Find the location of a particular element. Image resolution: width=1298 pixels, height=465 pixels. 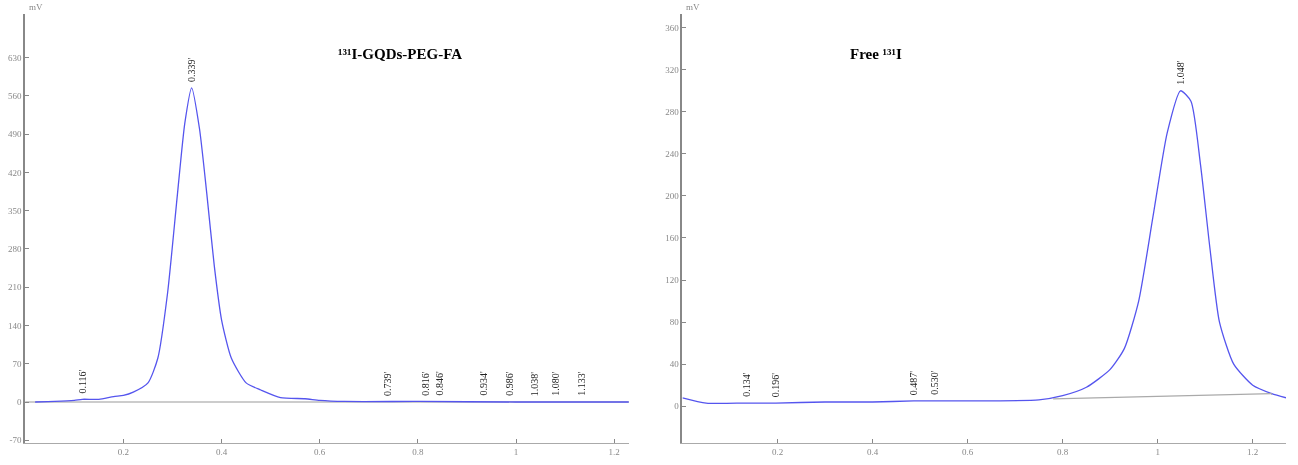

annotation: 0.846' is located at coordinates (440, 383).